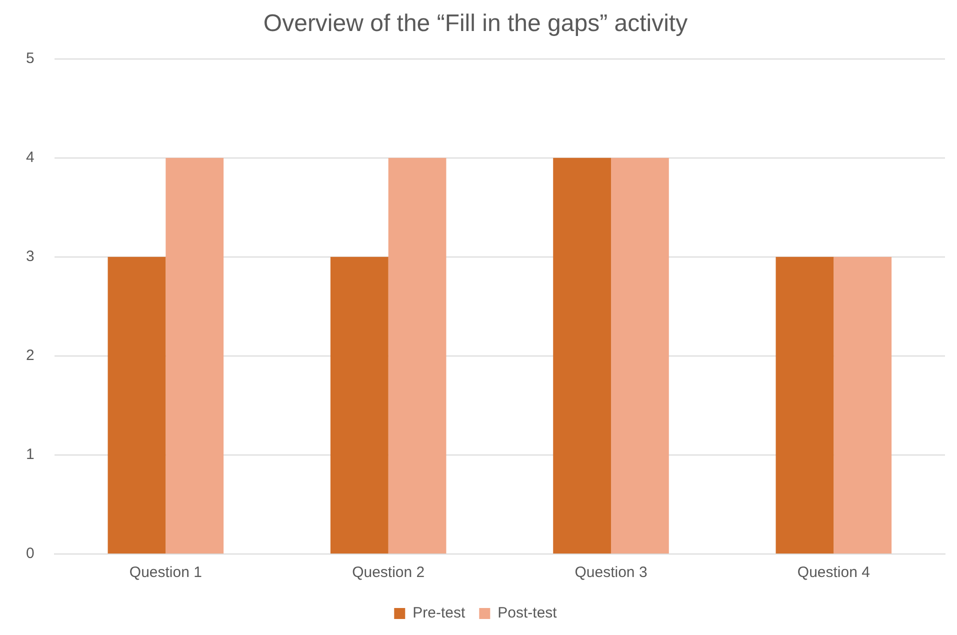  Describe the element at coordinates (528, 613) in the screenshot. I see `legend-label: Post-test` at that location.